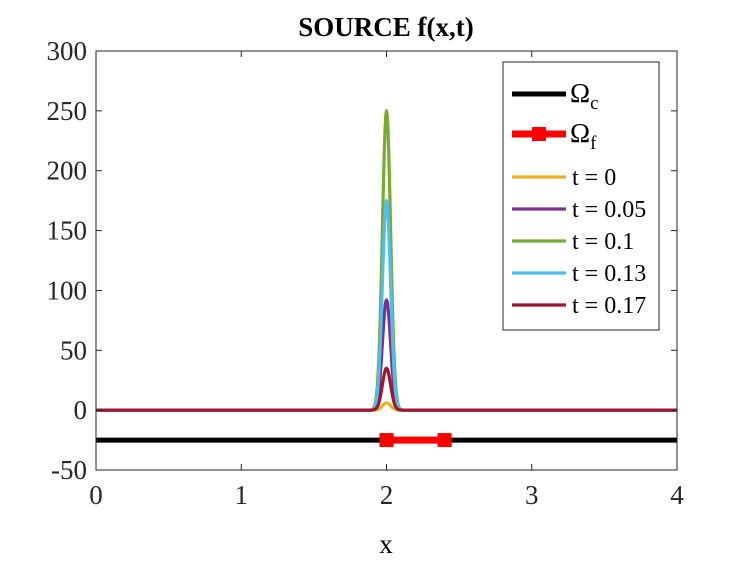 This screenshot has height=561, width=747. Describe the element at coordinates (609, 306) in the screenshot. I see `legend-label: t = 0.17` at that location.